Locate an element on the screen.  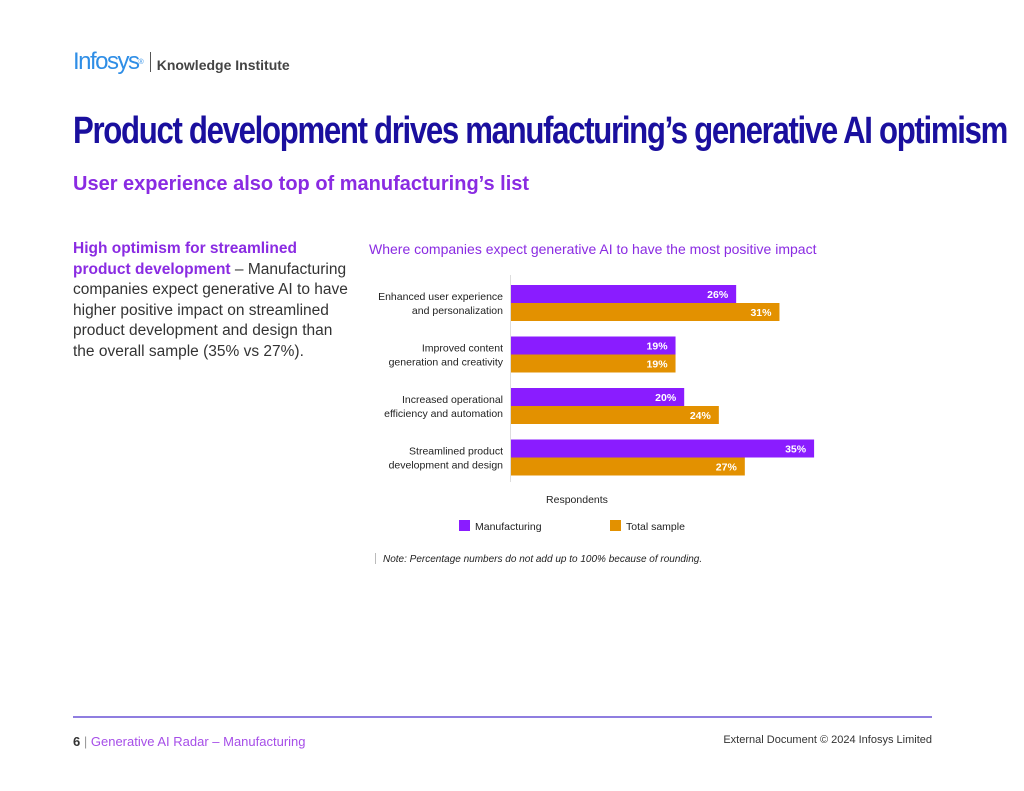
data-label: 26% is located at coordinates (718, 295).